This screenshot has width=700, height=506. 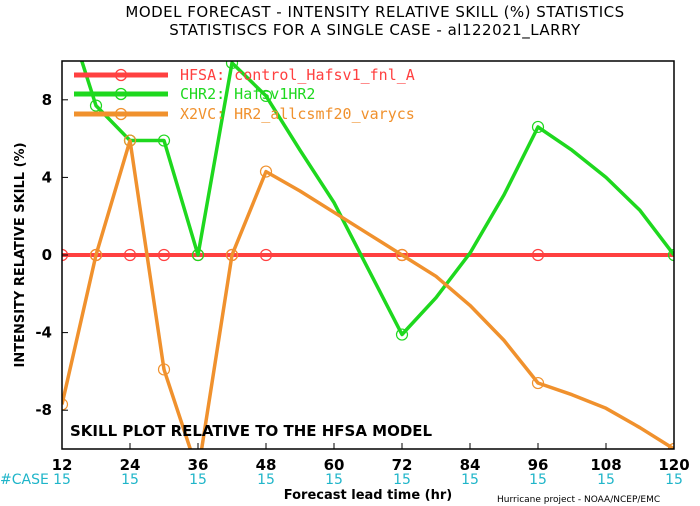 What do you see at coordinates (470, 465) in the screenshot?
I see `x-tick-label: 84` at bounding box center [470, 465].